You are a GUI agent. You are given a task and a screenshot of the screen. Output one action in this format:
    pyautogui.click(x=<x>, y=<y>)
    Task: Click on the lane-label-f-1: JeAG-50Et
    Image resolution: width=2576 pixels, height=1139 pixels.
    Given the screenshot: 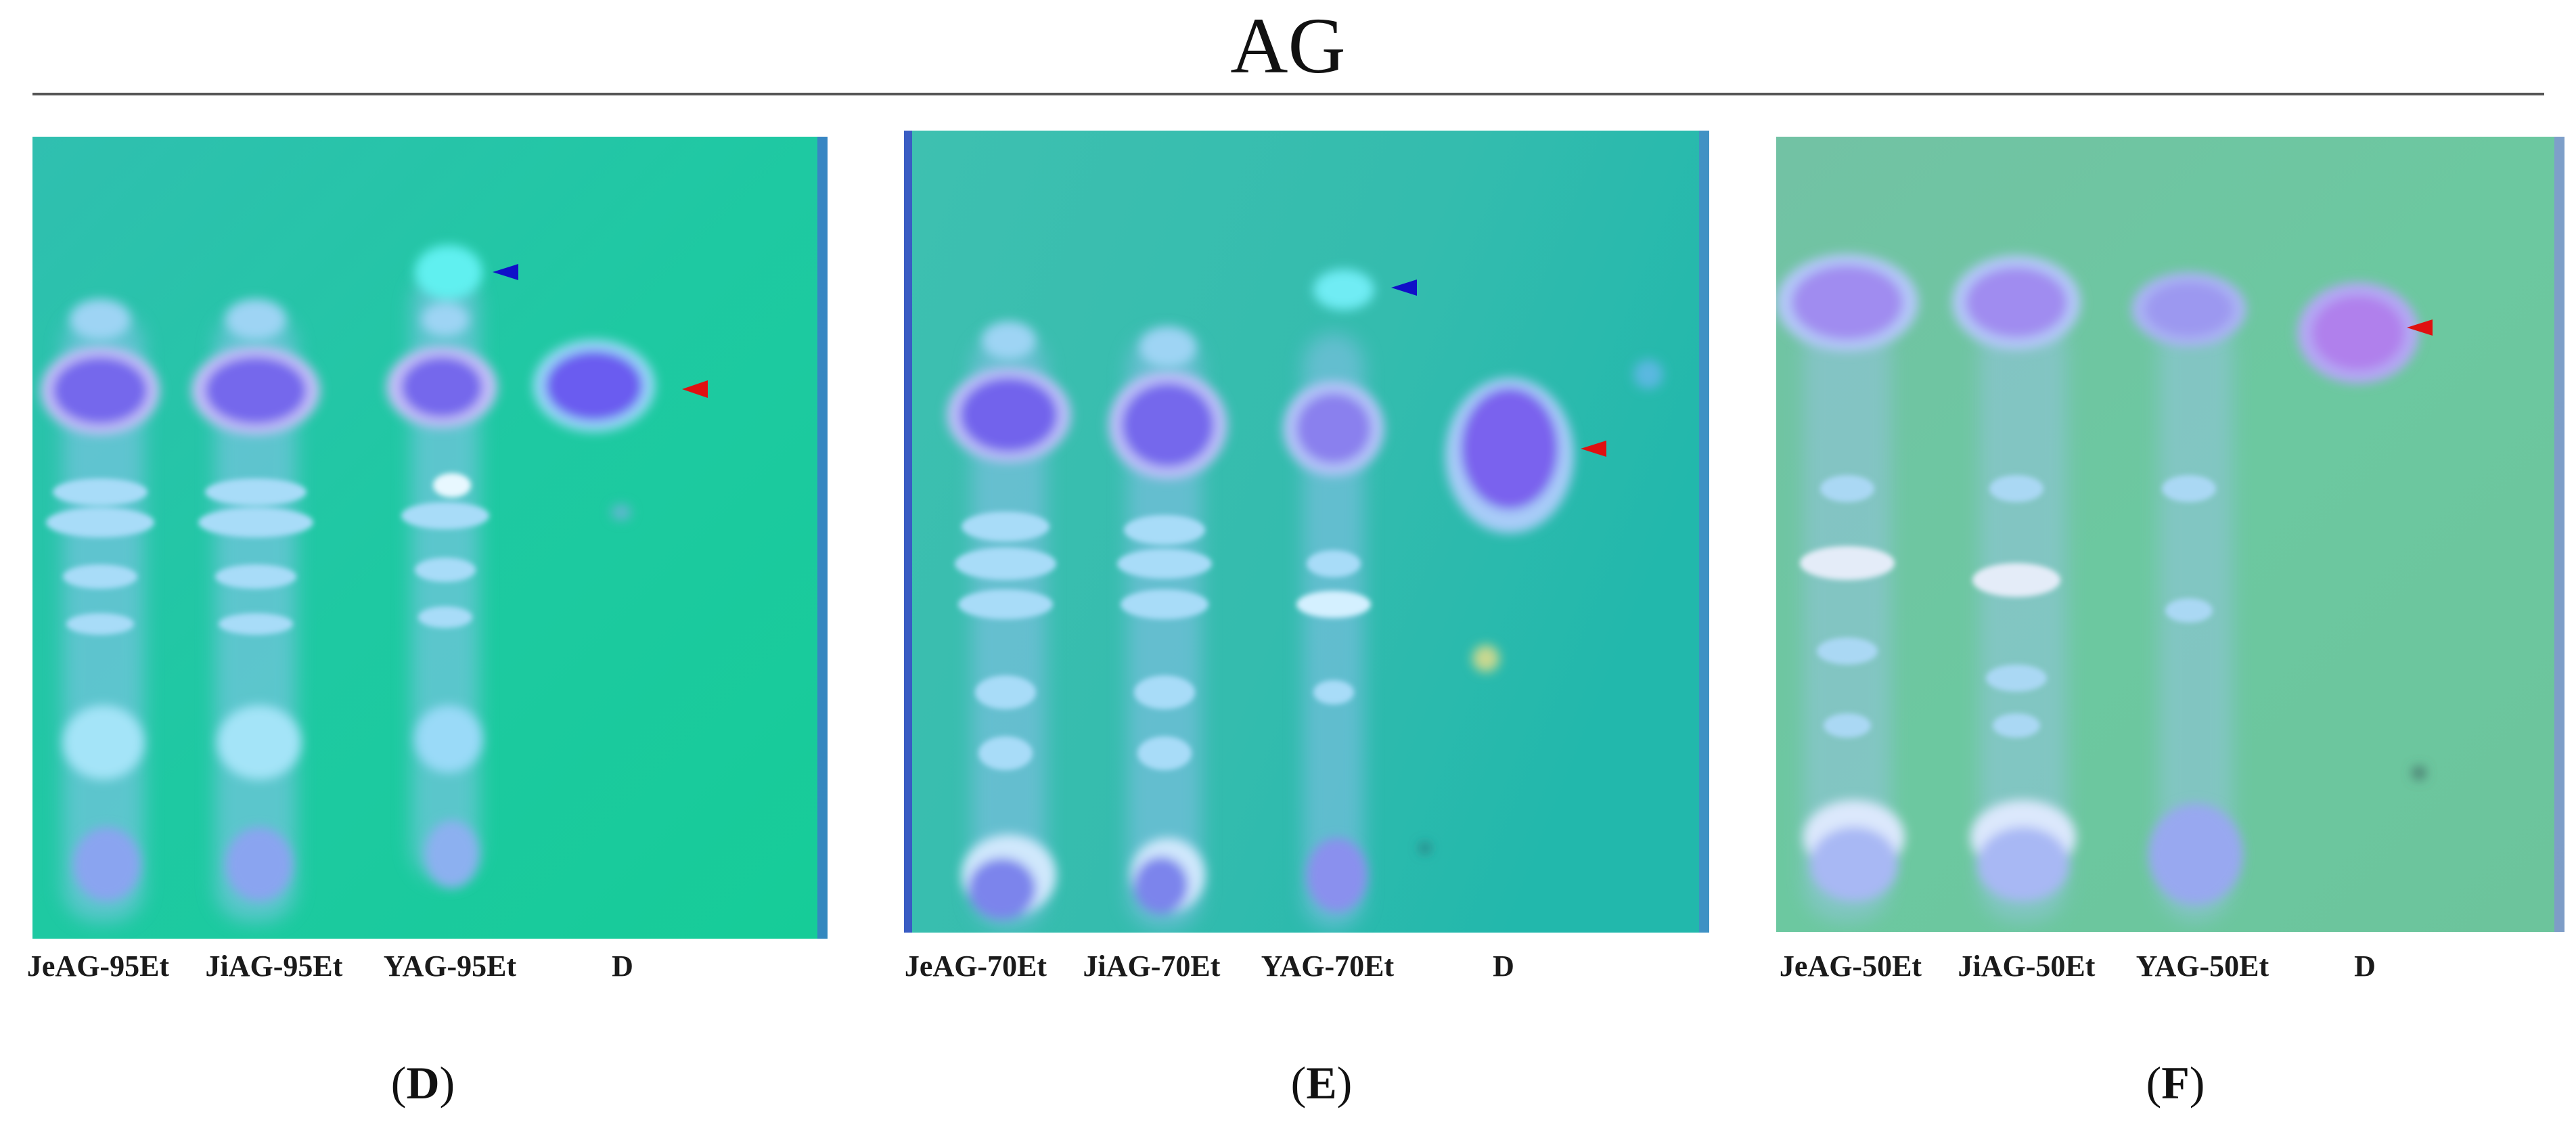 What is the action you would take?
    pyautogui.click(x=1851, y=967)
    